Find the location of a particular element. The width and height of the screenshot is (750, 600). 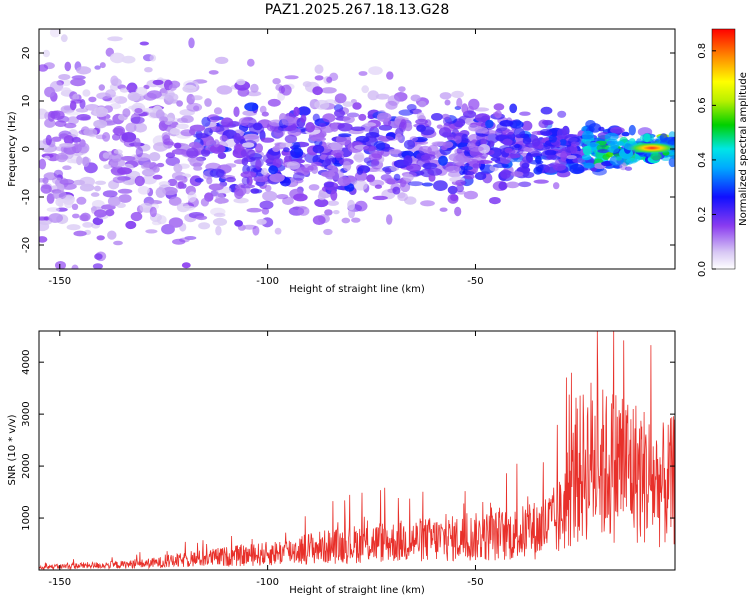

colorbar-tick-label: 0.2 is located at coordinates (702, 215).